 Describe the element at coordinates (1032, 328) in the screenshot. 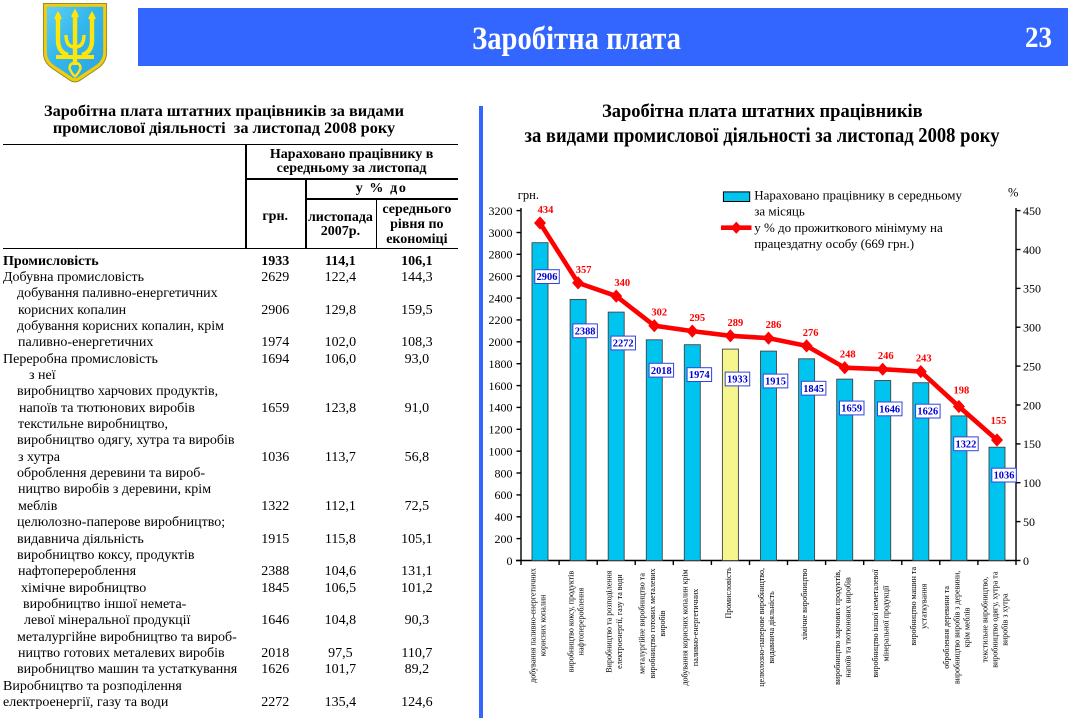

I see `svg-text: 300` at that location.